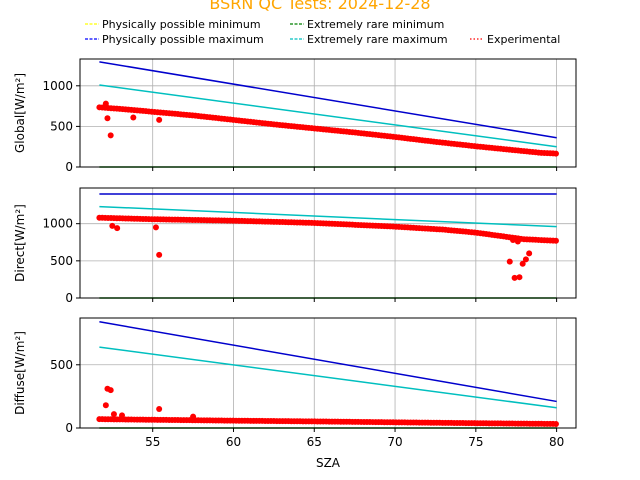  Describe the element at coordinates (320, 6) in the screenshot. I see `chart-title: BSRN QC Tests: 2024-12-28` at that location.